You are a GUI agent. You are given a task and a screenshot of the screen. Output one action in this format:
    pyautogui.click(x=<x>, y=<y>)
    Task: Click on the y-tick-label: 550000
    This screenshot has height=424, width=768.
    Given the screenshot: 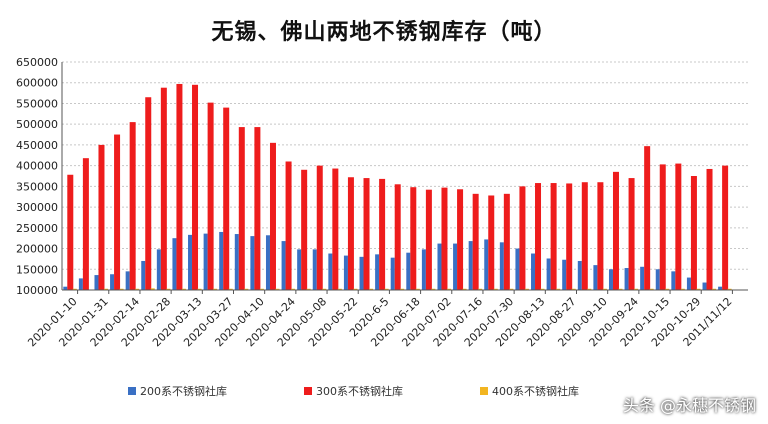 What is the action you would take?
    pyautogui.click(x=37, y=103)
    